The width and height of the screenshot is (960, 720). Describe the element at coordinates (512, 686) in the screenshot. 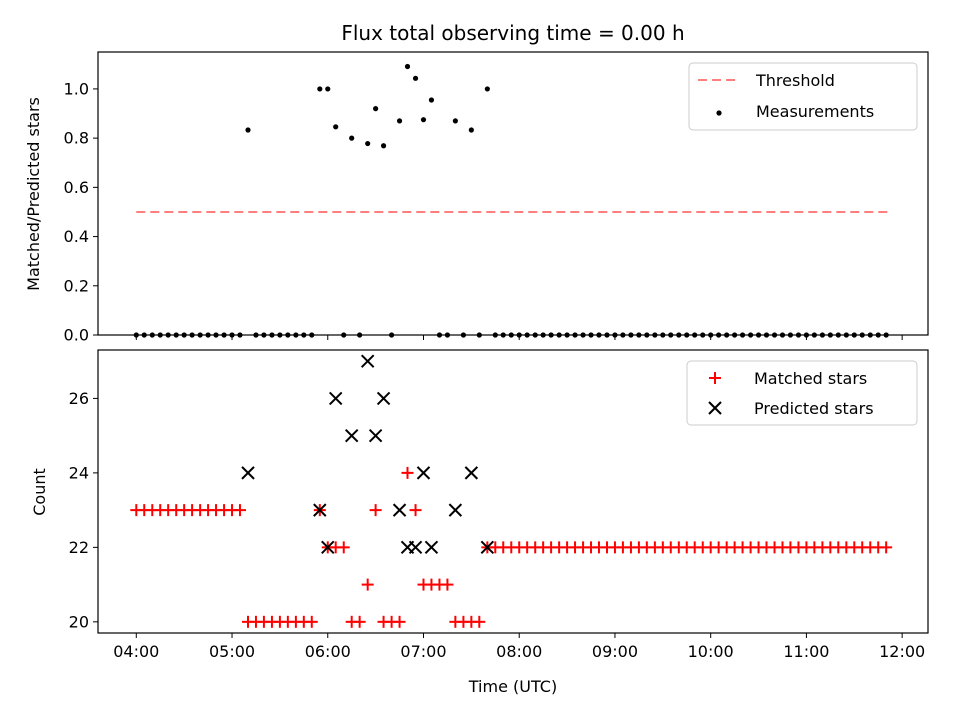

I see `x-axis-label: Time (UTC)` at that location.